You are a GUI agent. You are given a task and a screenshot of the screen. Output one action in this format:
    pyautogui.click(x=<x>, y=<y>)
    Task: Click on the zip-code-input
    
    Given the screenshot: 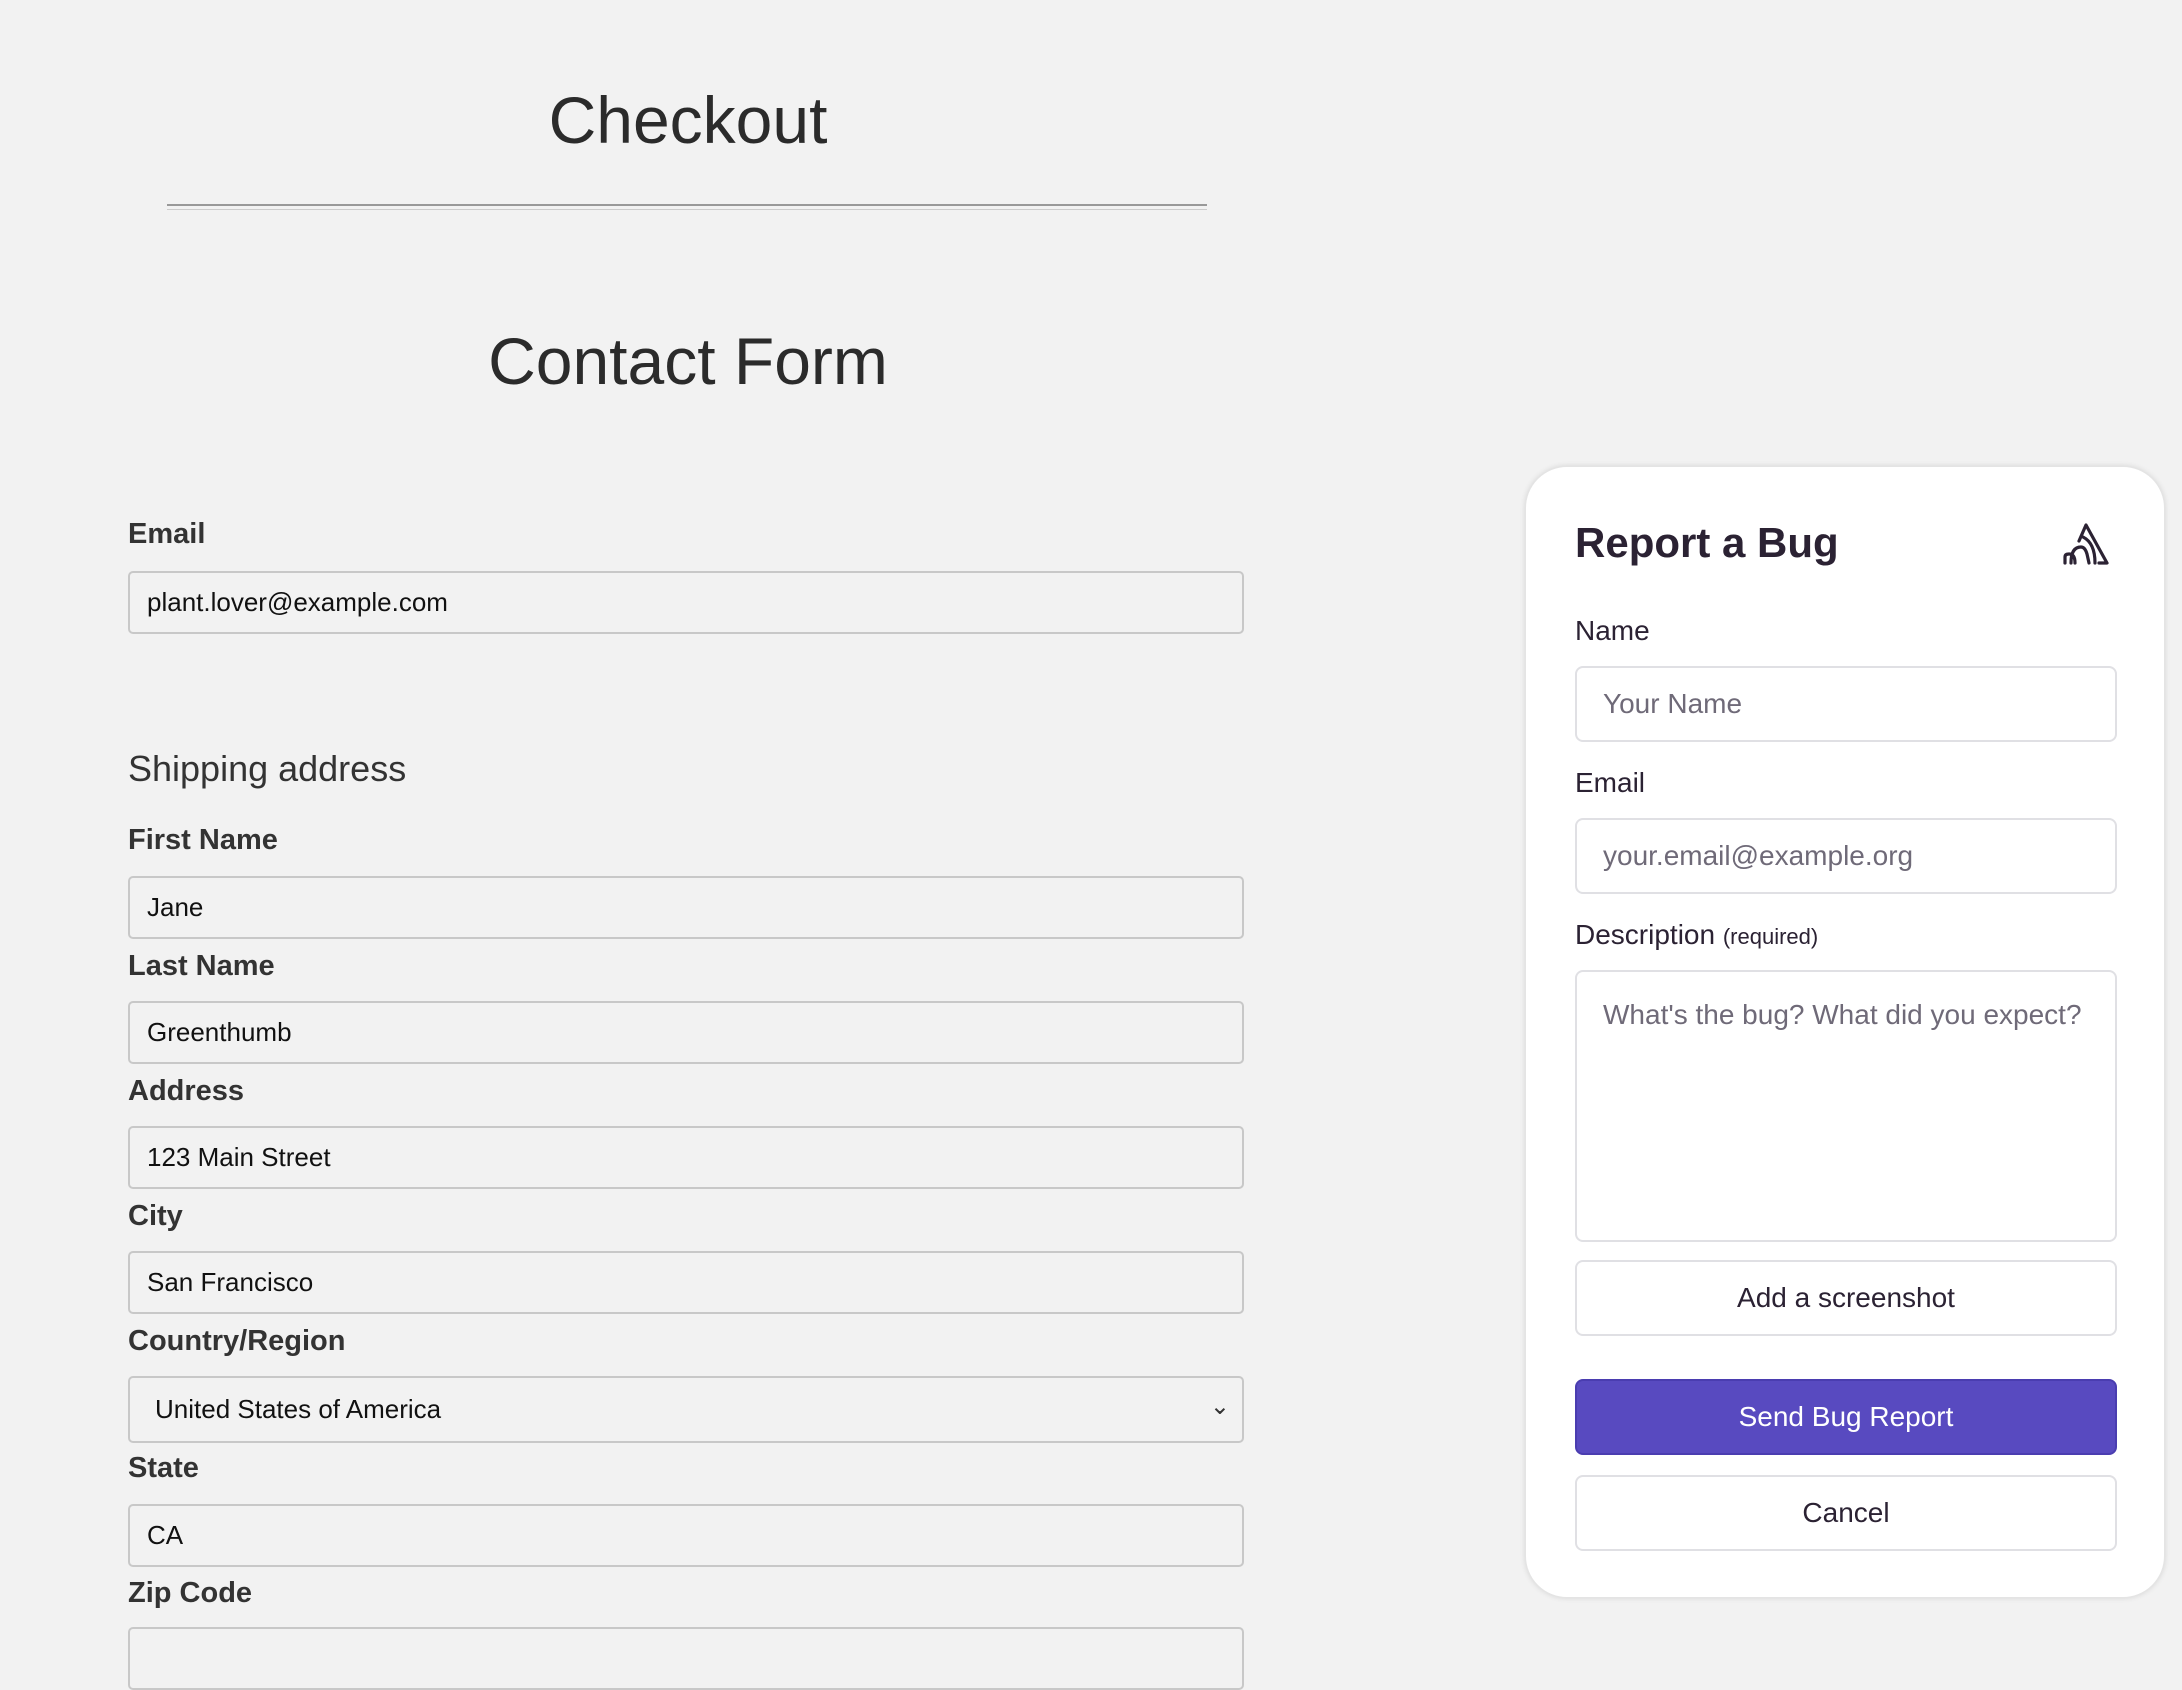 What is the action you would take?
    pyautogui.click(x=686, y=1658)
    